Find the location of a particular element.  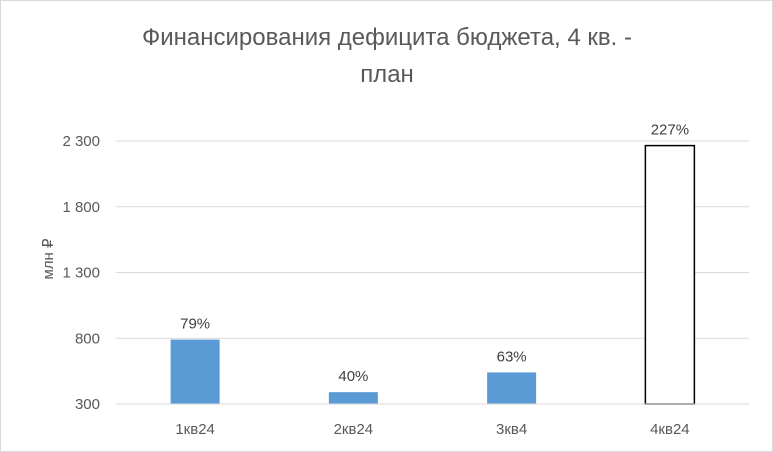

y-tick-label: 800 is located at coordinates (87, 338).